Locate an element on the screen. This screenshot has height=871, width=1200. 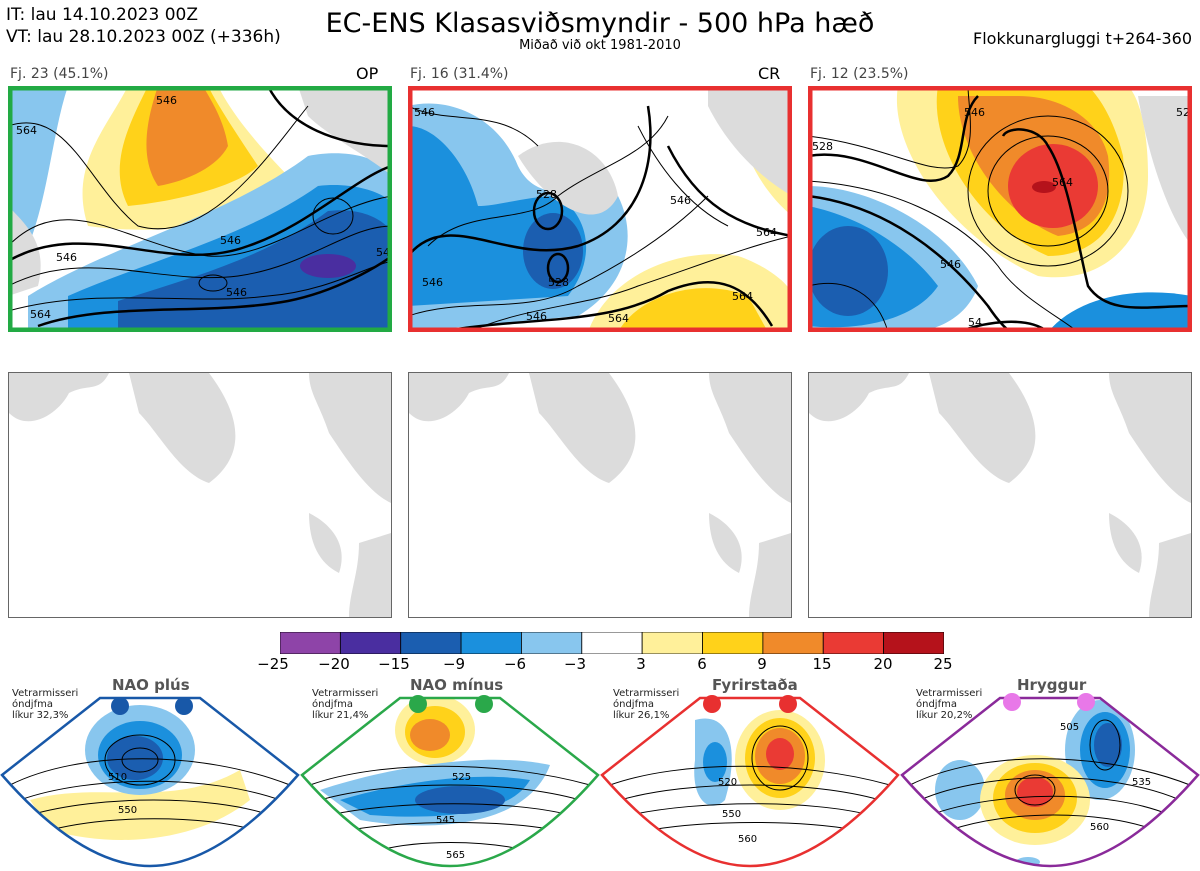
svg-text: 535 is located at coordinates (1141, 782).